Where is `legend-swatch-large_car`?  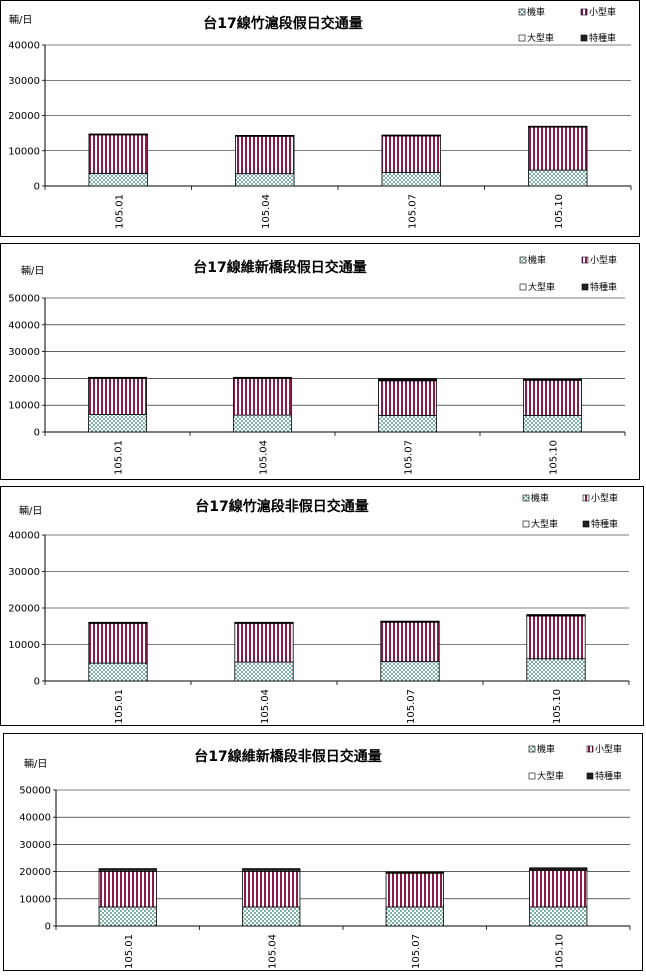
legend-swatch-large_car is located at coordinates (522, 38).